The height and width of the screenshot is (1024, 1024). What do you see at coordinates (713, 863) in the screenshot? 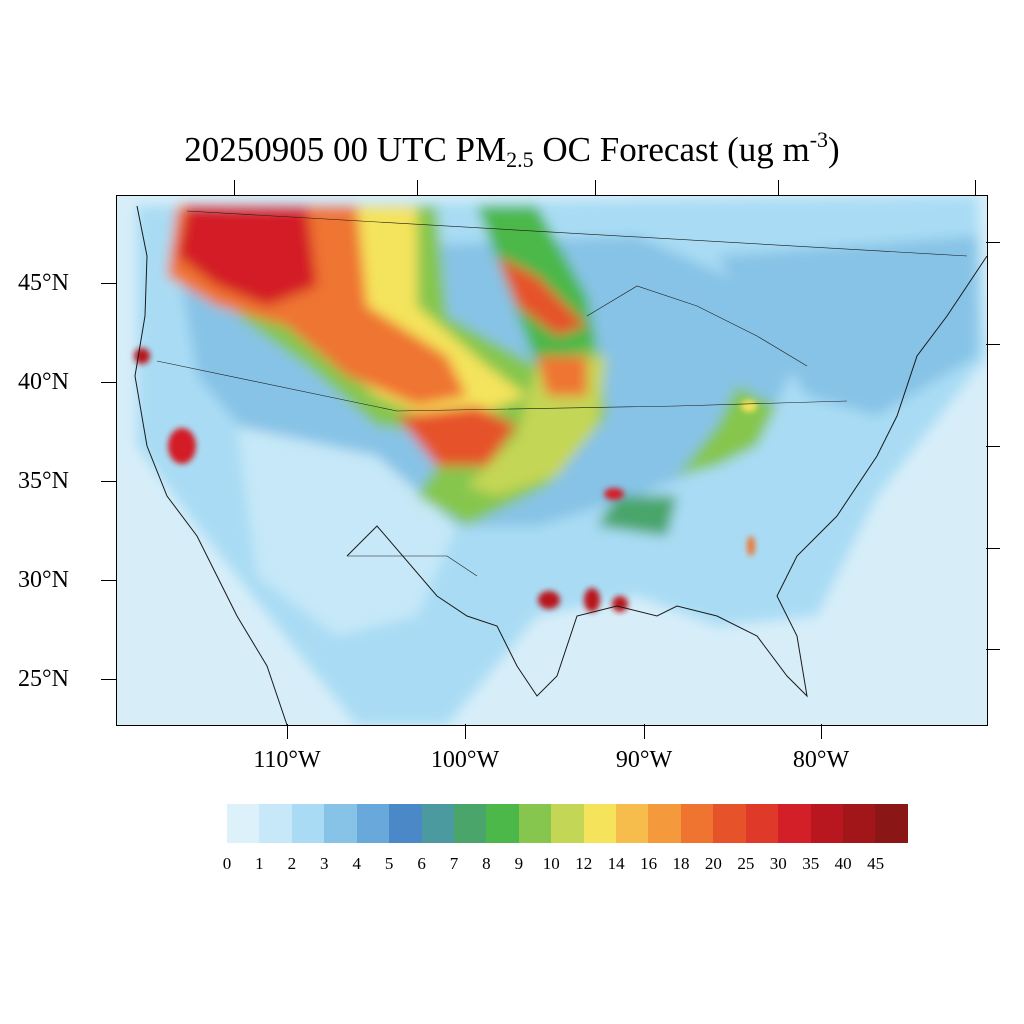
I see `colorbar-label: 20` at bounding box center [713, 863].